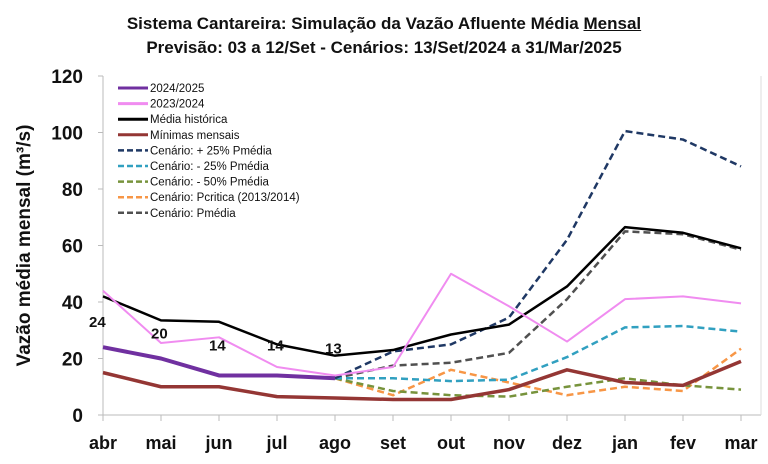 This screenshot has width=768, height=464. I want to click on series-line-2024-2025, so click(219, 363).